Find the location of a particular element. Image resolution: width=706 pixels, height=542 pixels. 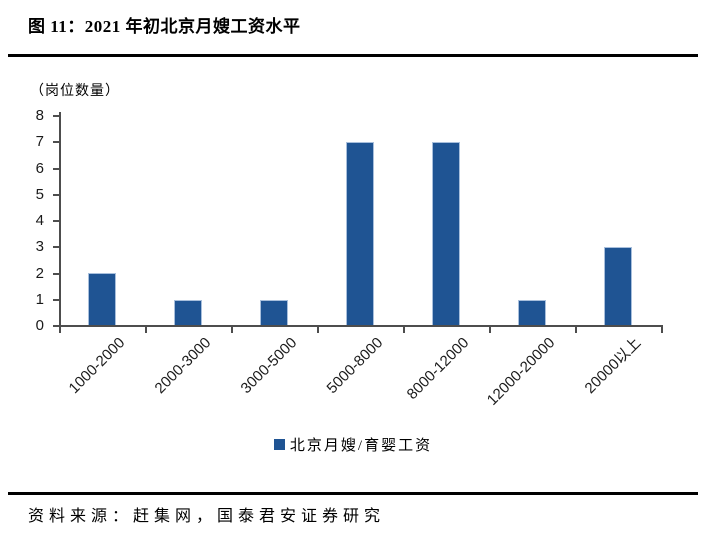

y-tick-label: 1 is located at coordinates (39, 299).